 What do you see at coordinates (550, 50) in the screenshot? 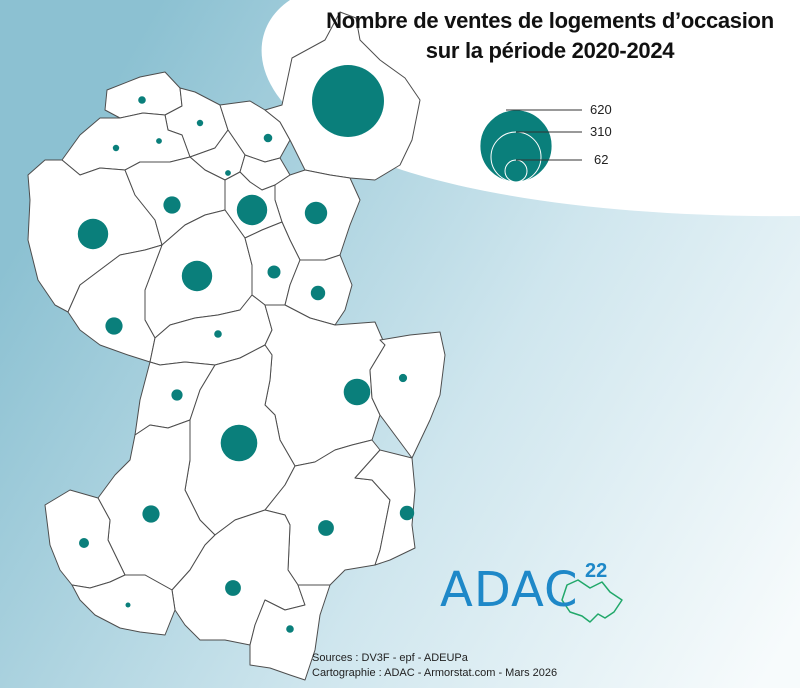
I see `map-title-line2: sur la période 2020-2024` at bounding box center [550, 50].